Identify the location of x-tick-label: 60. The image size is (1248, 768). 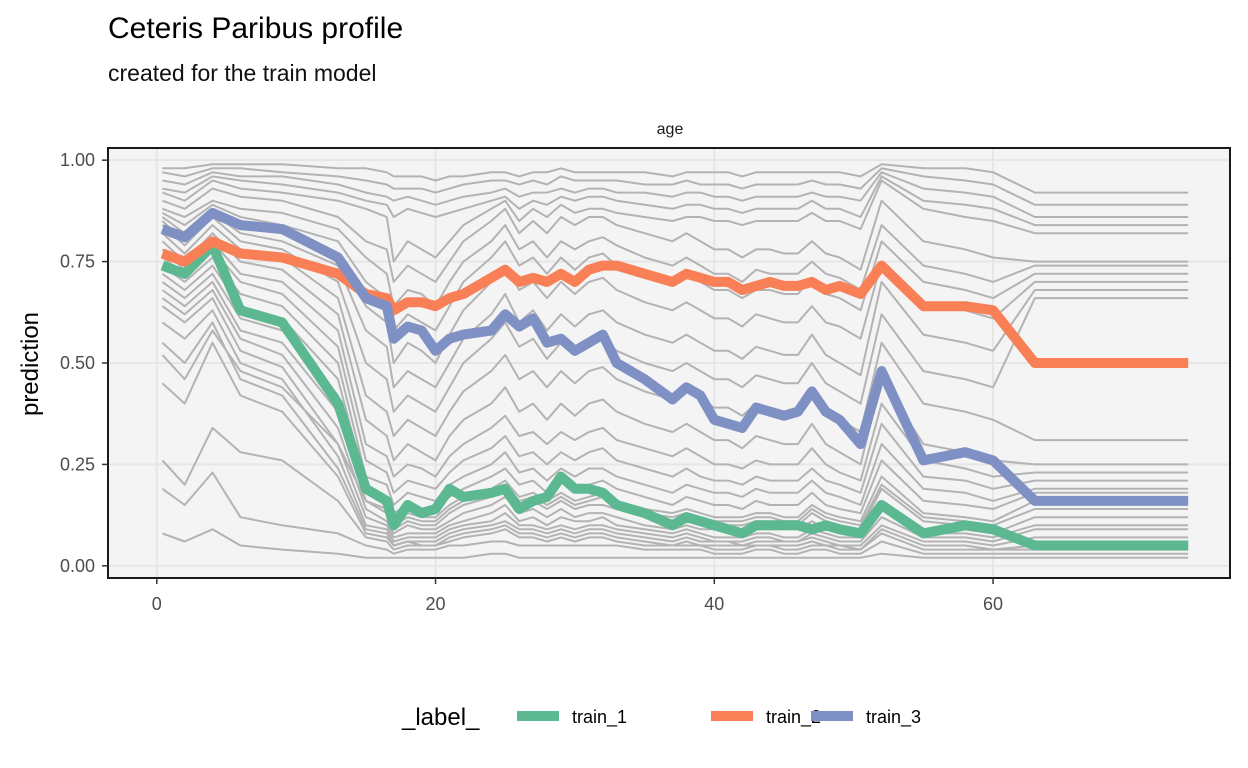
(993, 604).